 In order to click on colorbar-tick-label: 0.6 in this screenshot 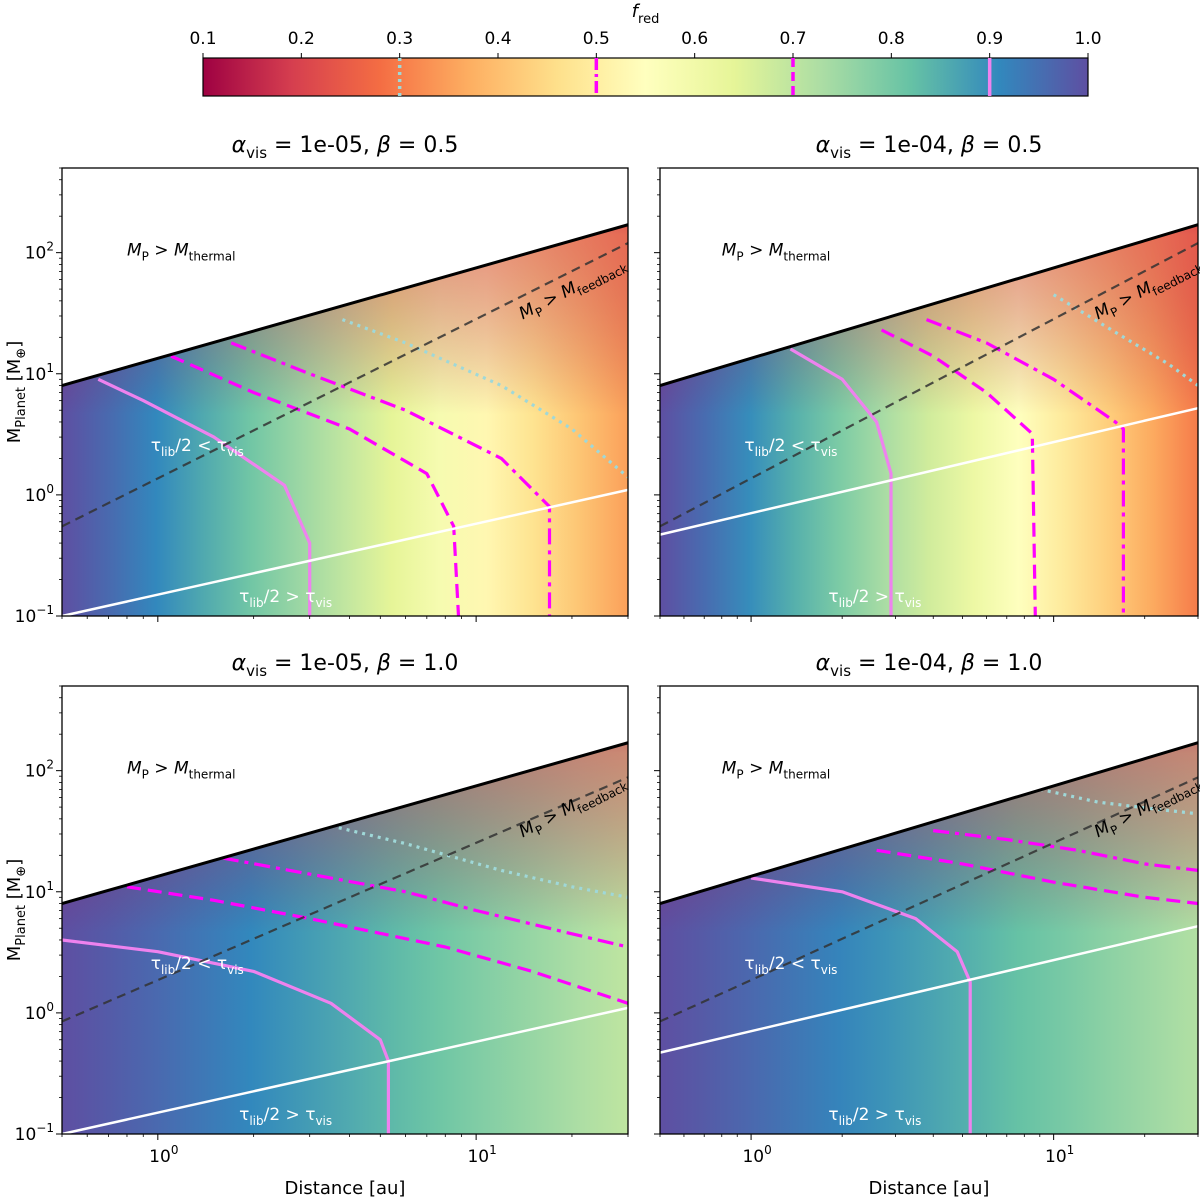, I will do `click(694, 39)`.